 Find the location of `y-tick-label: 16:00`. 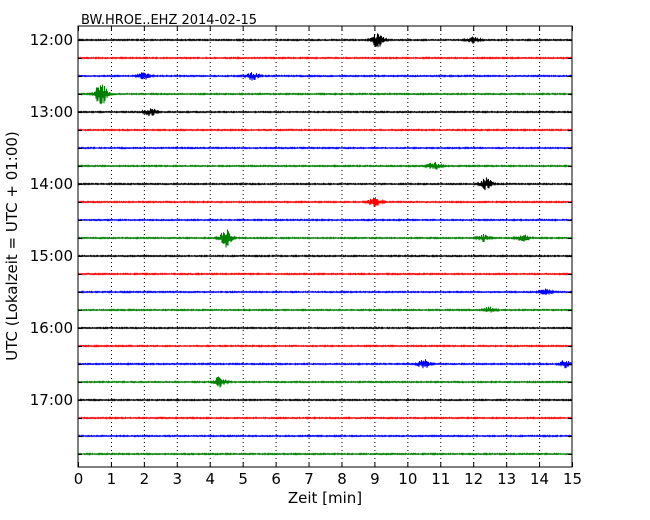

y-tick-label: 16:00 is located at coordinates (51, 328).